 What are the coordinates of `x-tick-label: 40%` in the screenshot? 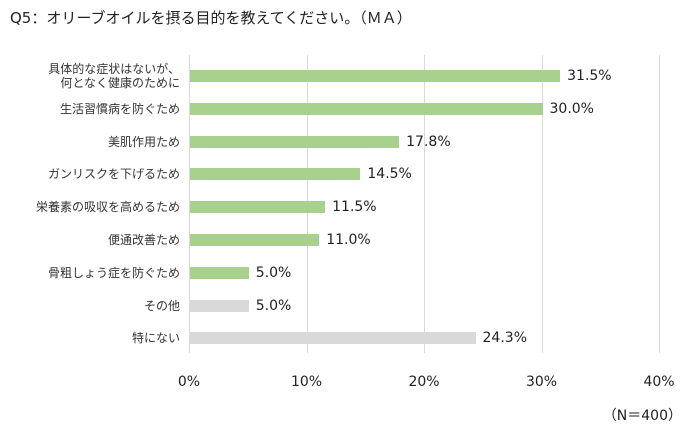 It's located at (659, 382).